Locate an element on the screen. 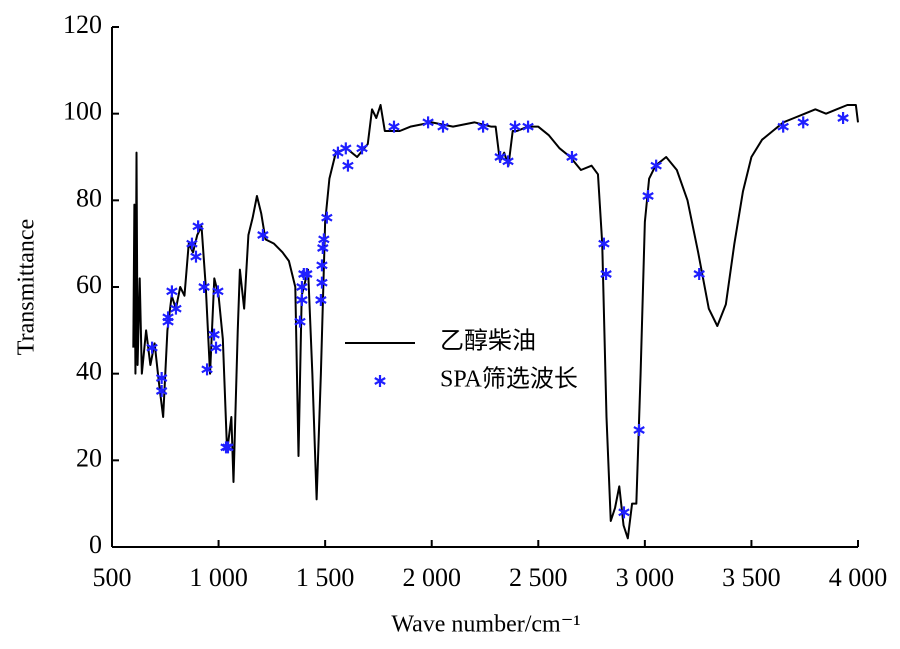 This screenshot has height=649, width=900. legend-marker is located at coordinates (380, 381).